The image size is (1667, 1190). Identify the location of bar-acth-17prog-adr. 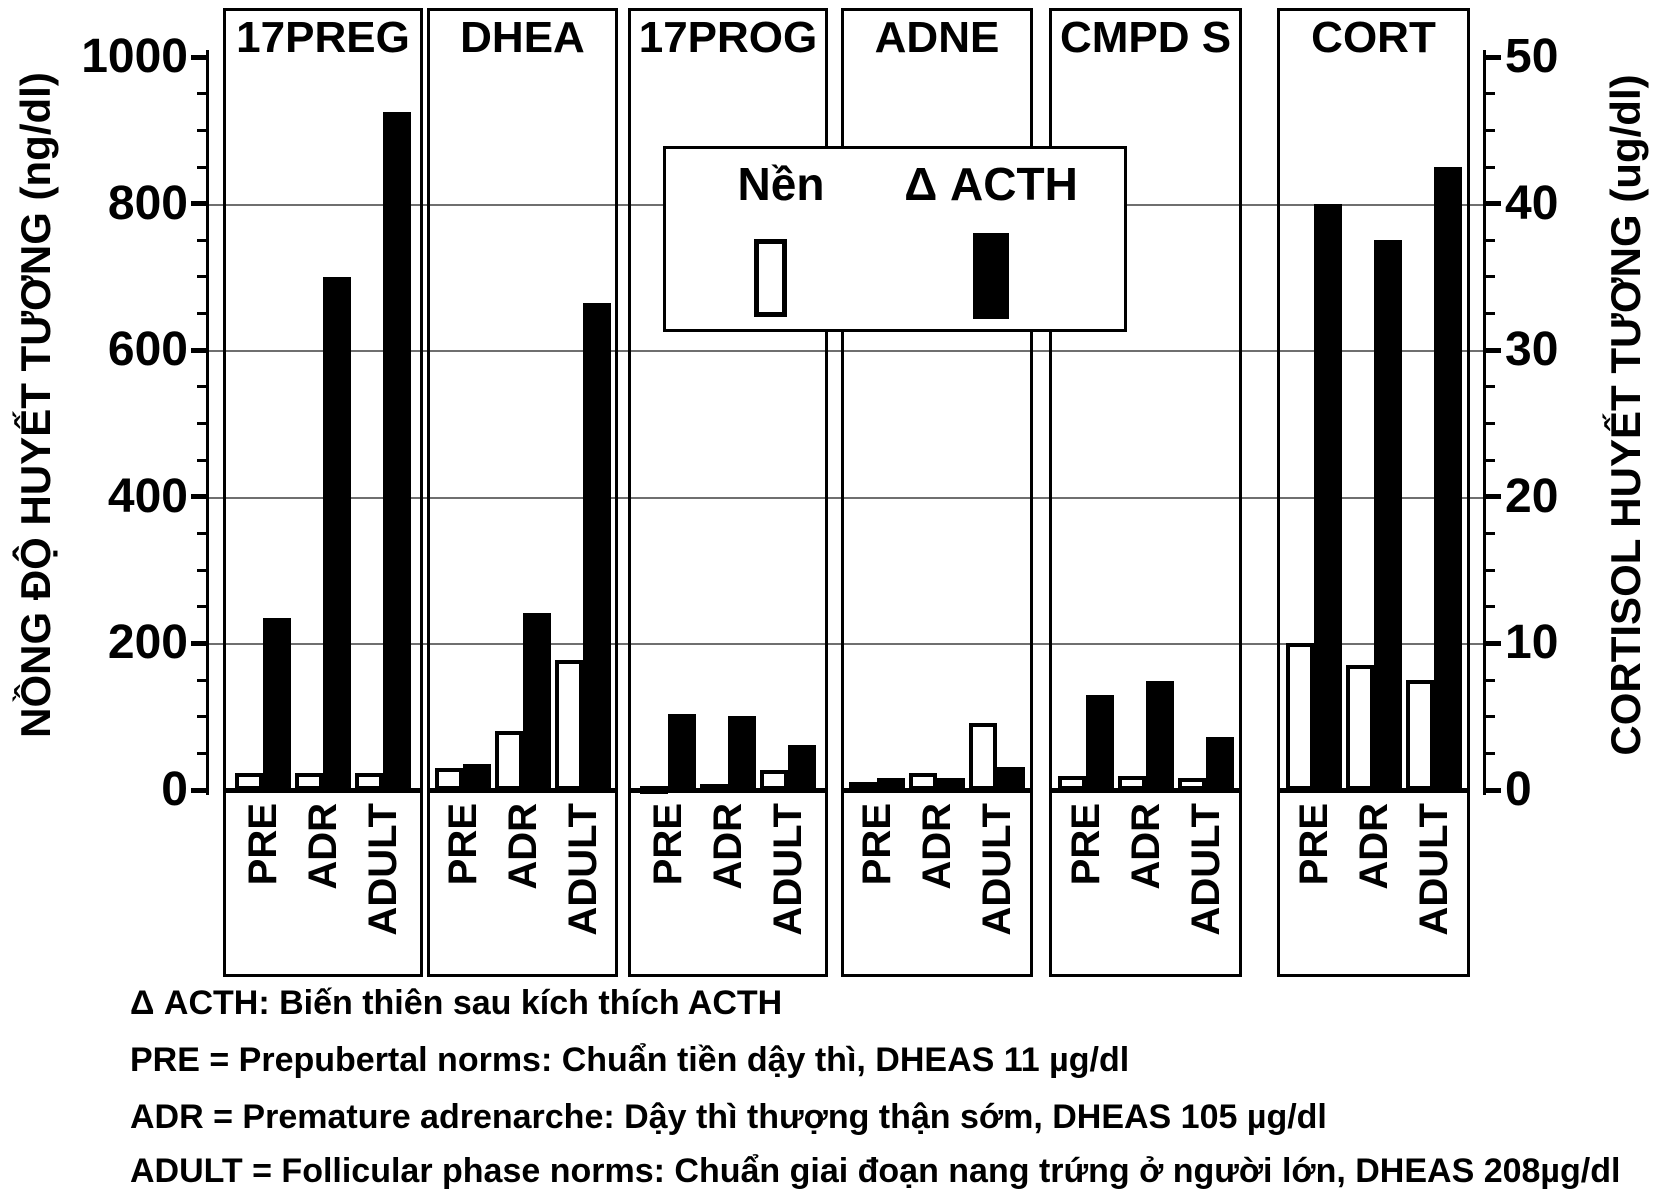
(742, 753).